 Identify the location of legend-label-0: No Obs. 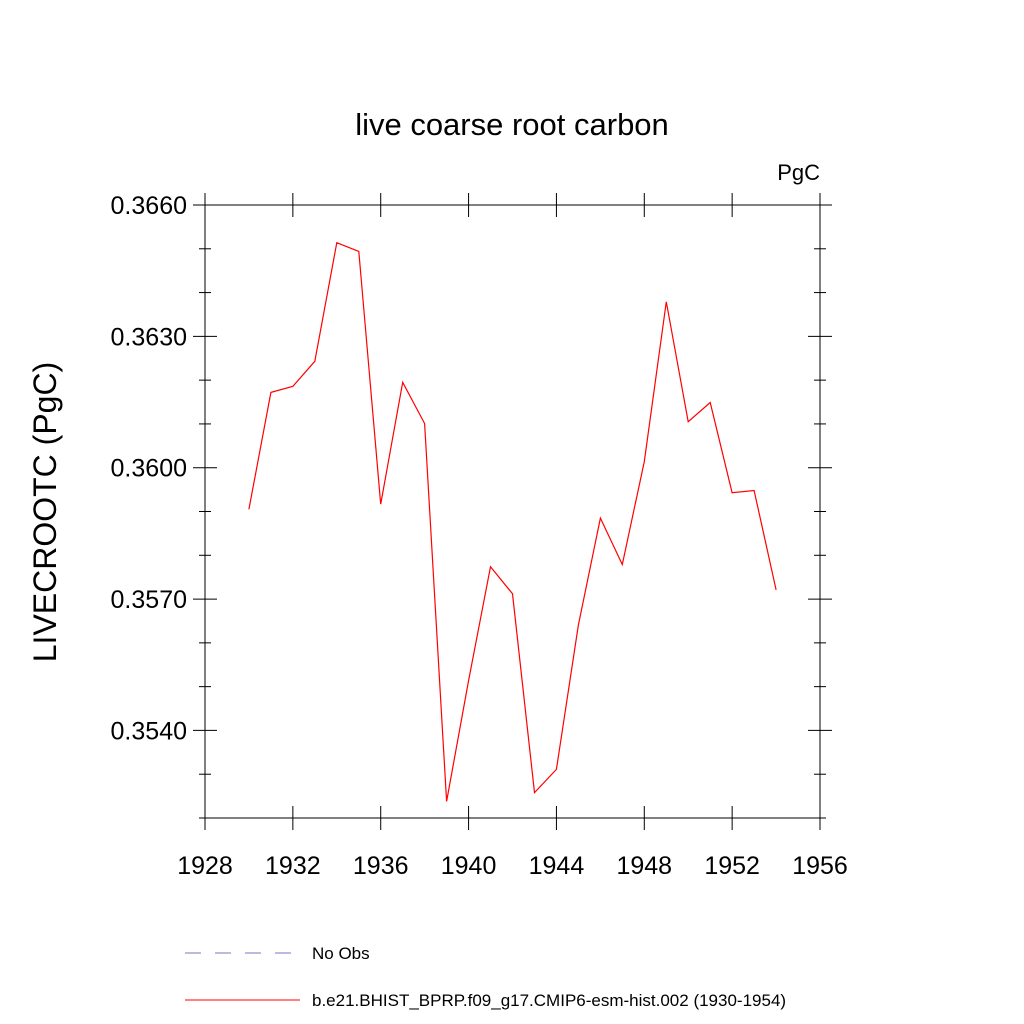
(341, 953).